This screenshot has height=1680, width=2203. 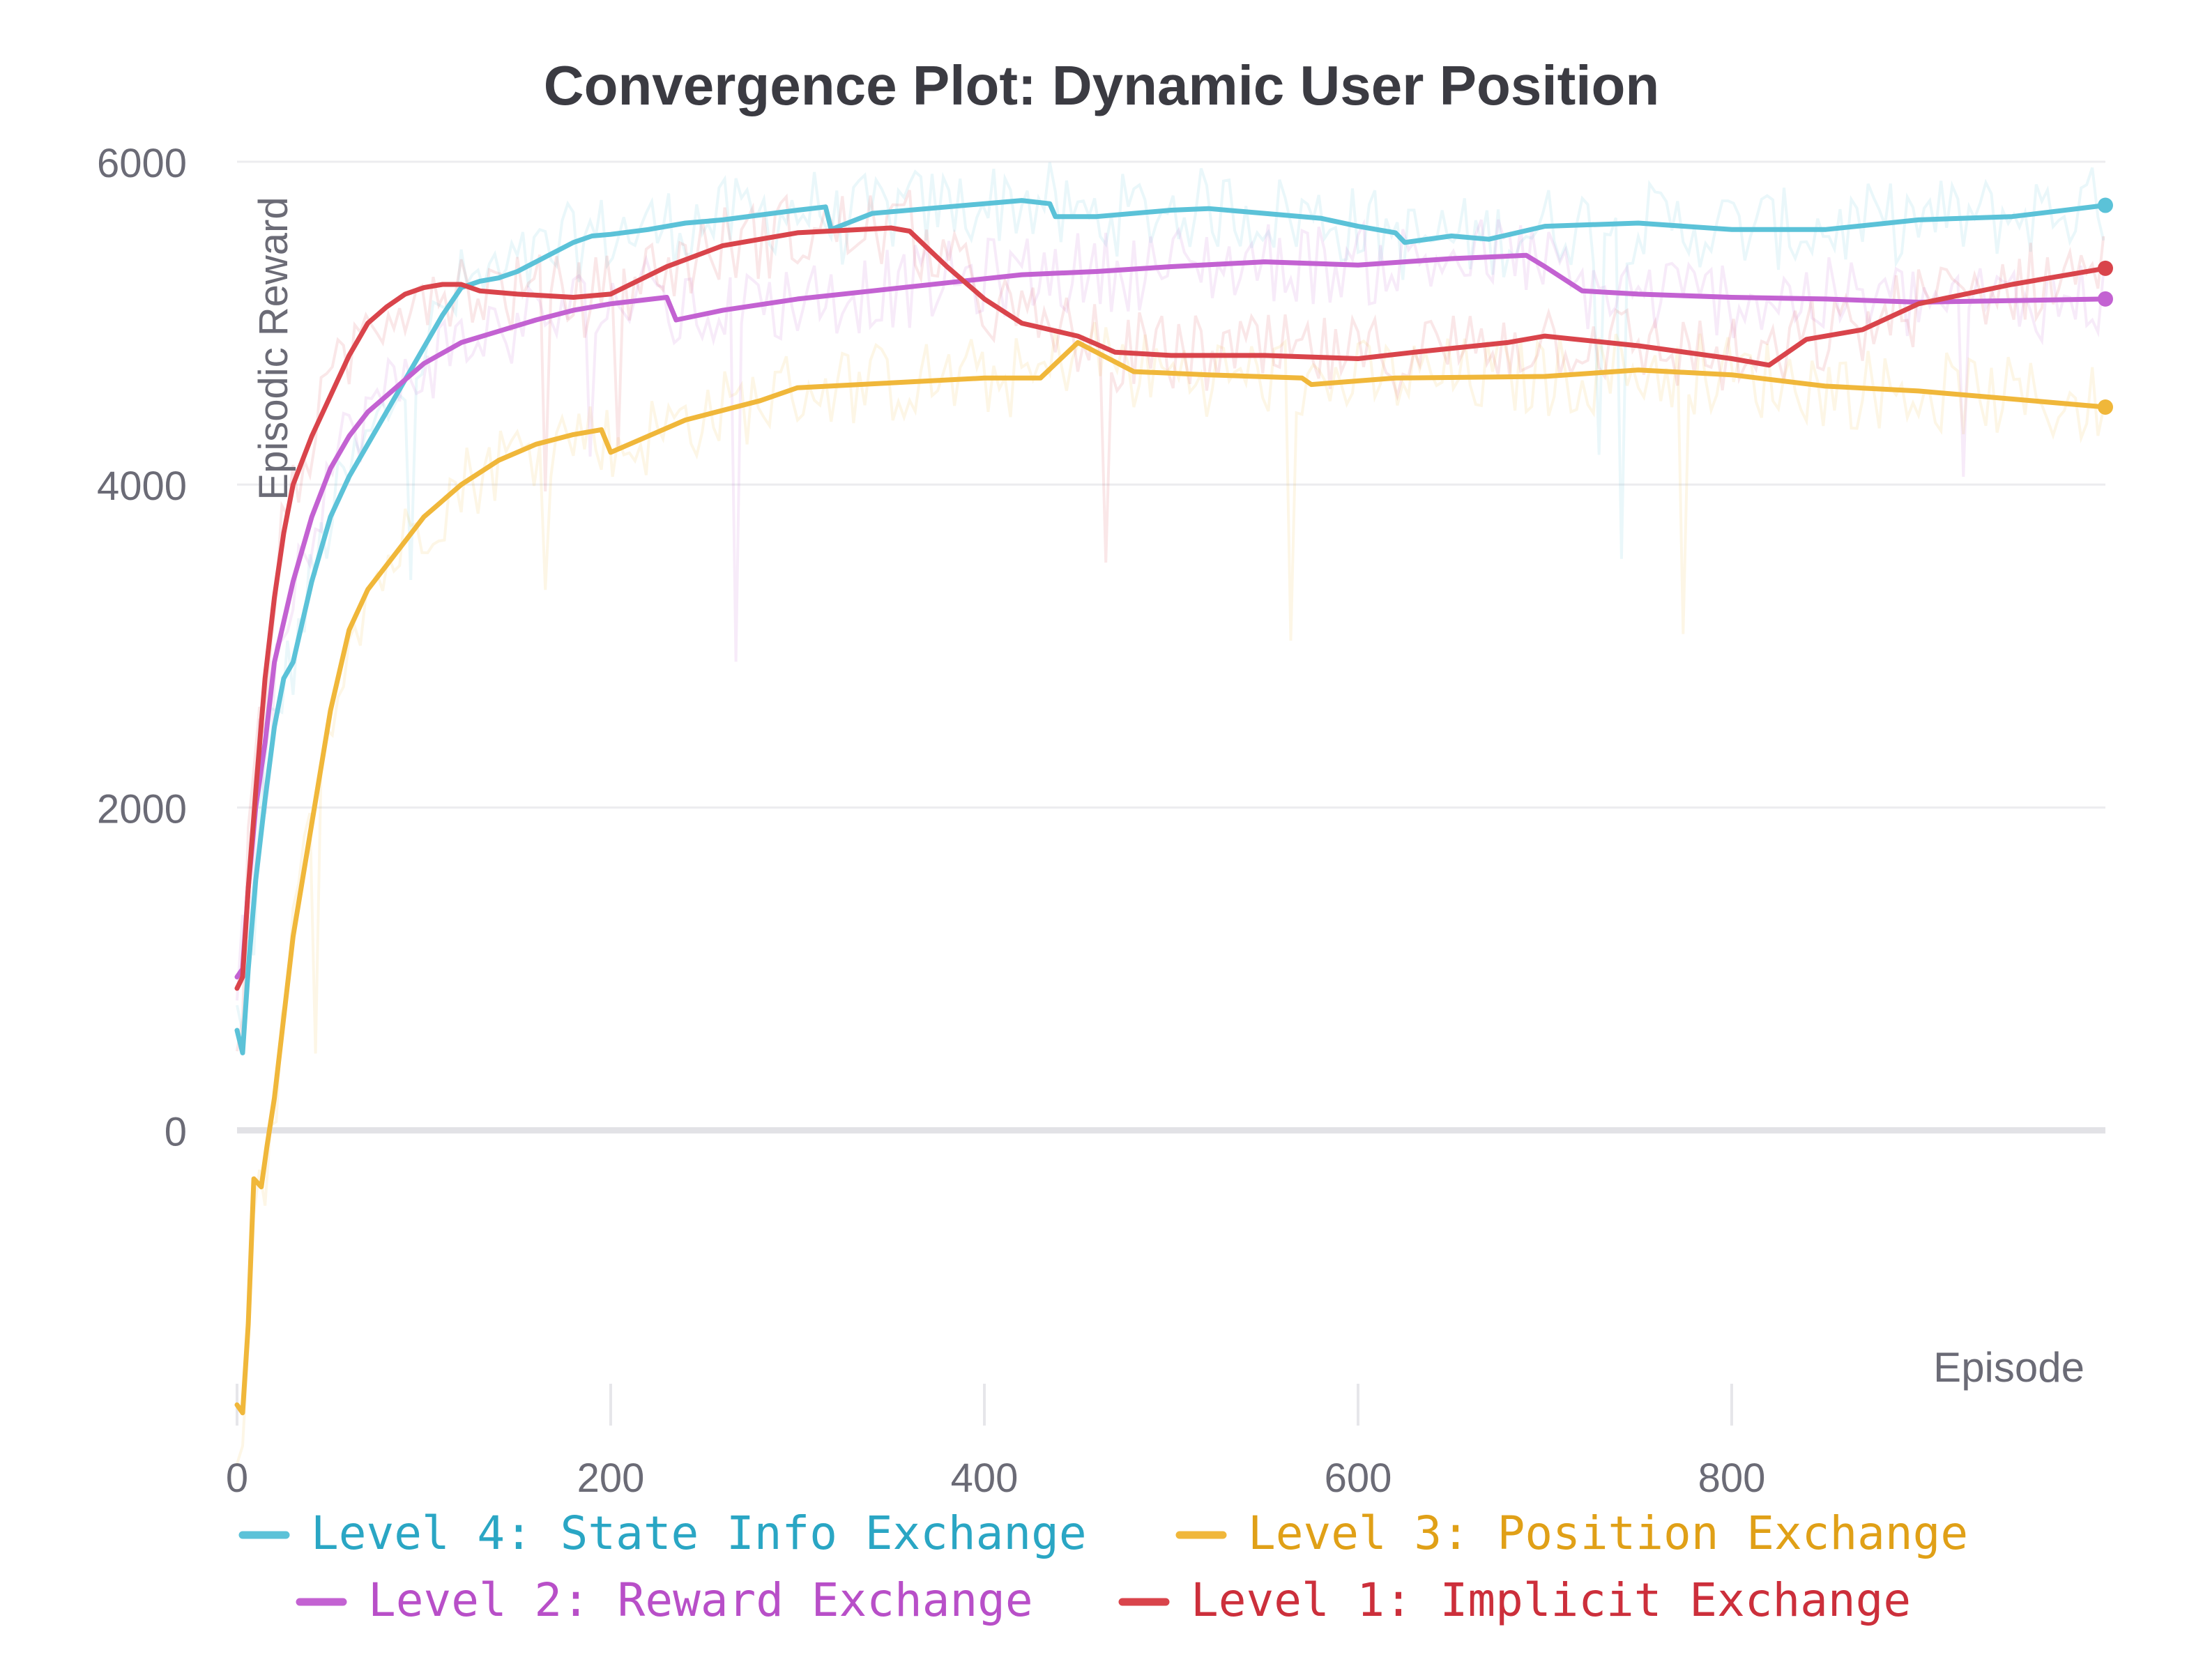 What do you see at coordinates (1551, 1600) in the screenshot?
I see `legend-label: Level 1: Implicit Exchange` at bounding box center [1551, 1600].